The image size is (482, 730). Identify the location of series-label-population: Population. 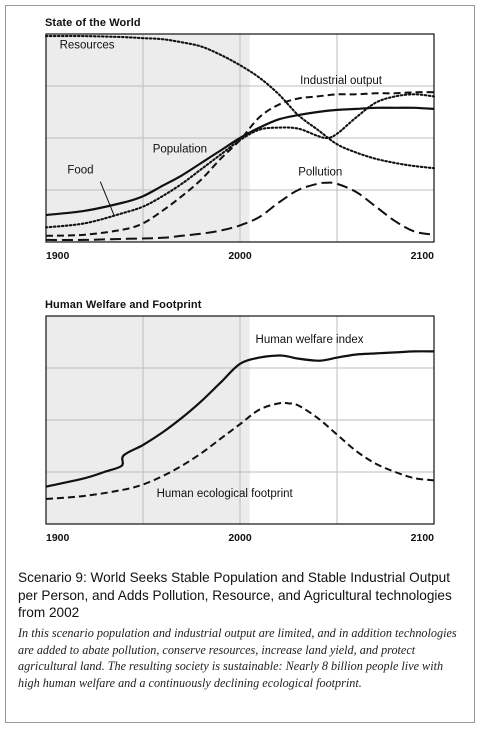
(180, 150).